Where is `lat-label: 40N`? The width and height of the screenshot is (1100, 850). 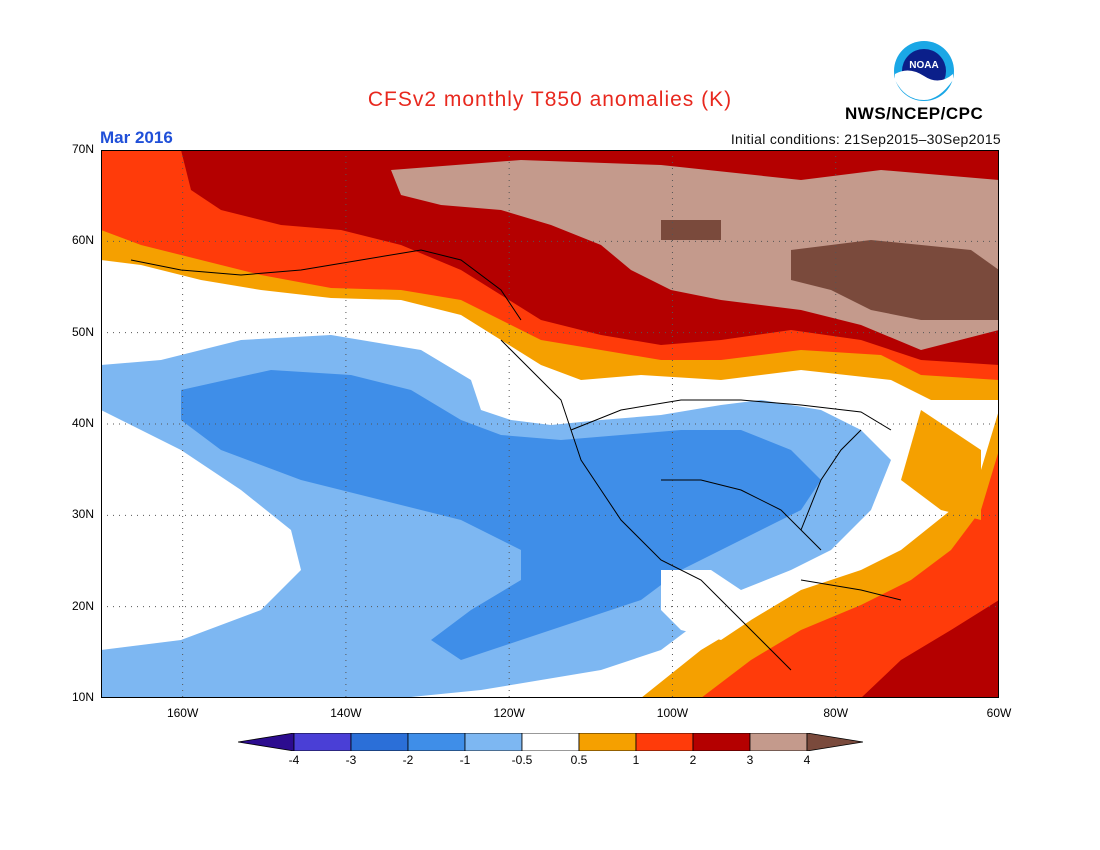 lat-label: 40N is located at coordinates (82, 423).